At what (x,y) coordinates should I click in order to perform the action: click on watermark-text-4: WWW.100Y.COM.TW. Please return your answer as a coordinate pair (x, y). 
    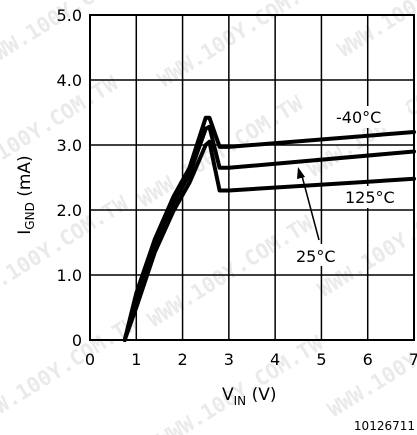
    Looking at the image, I should click on (221, 151).